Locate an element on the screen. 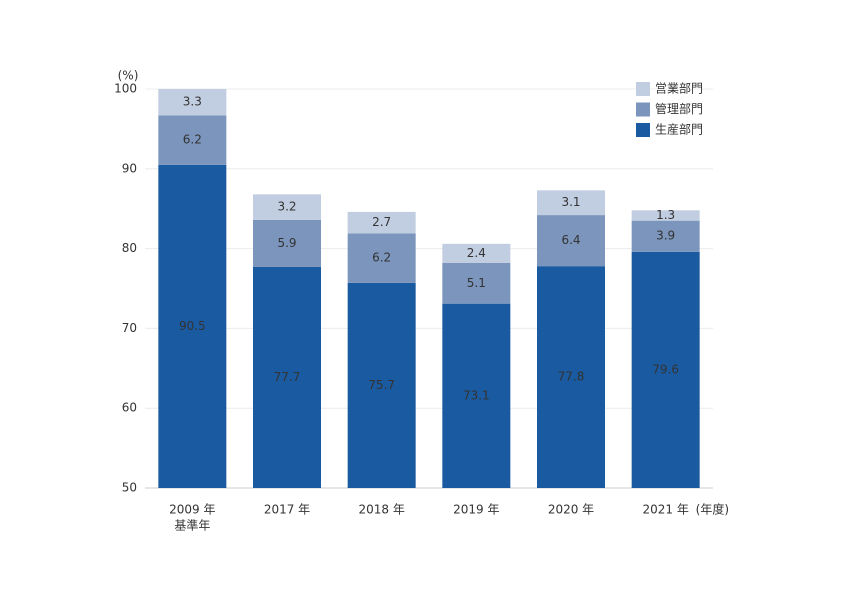 Image resolution: width=842 pixels, height=595 pixels. y-tick-label: 80 is located at coordinates (129, 248).